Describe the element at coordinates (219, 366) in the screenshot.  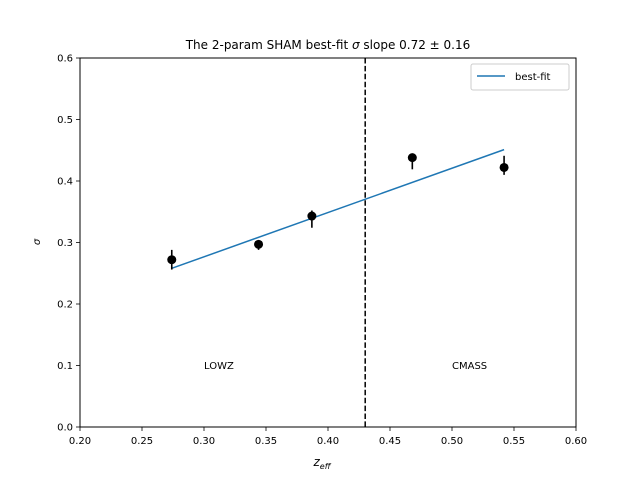
I see `annotation-lowz: LOWZ` at that location.